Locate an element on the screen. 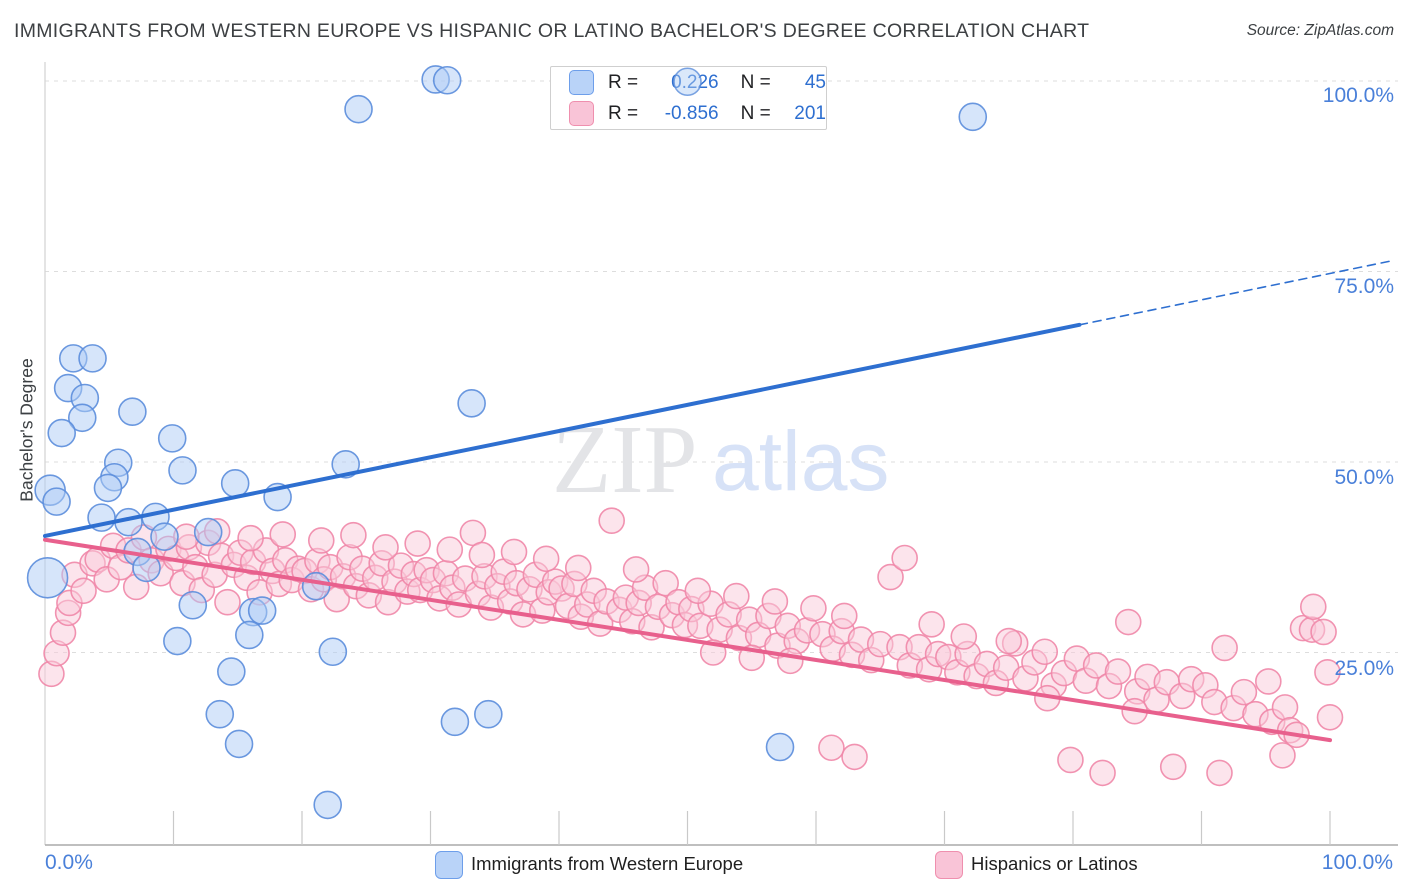 The width and height of the screenshot is (1406, 892). n-value-blue: 45 is located at coordinates (815, 82).